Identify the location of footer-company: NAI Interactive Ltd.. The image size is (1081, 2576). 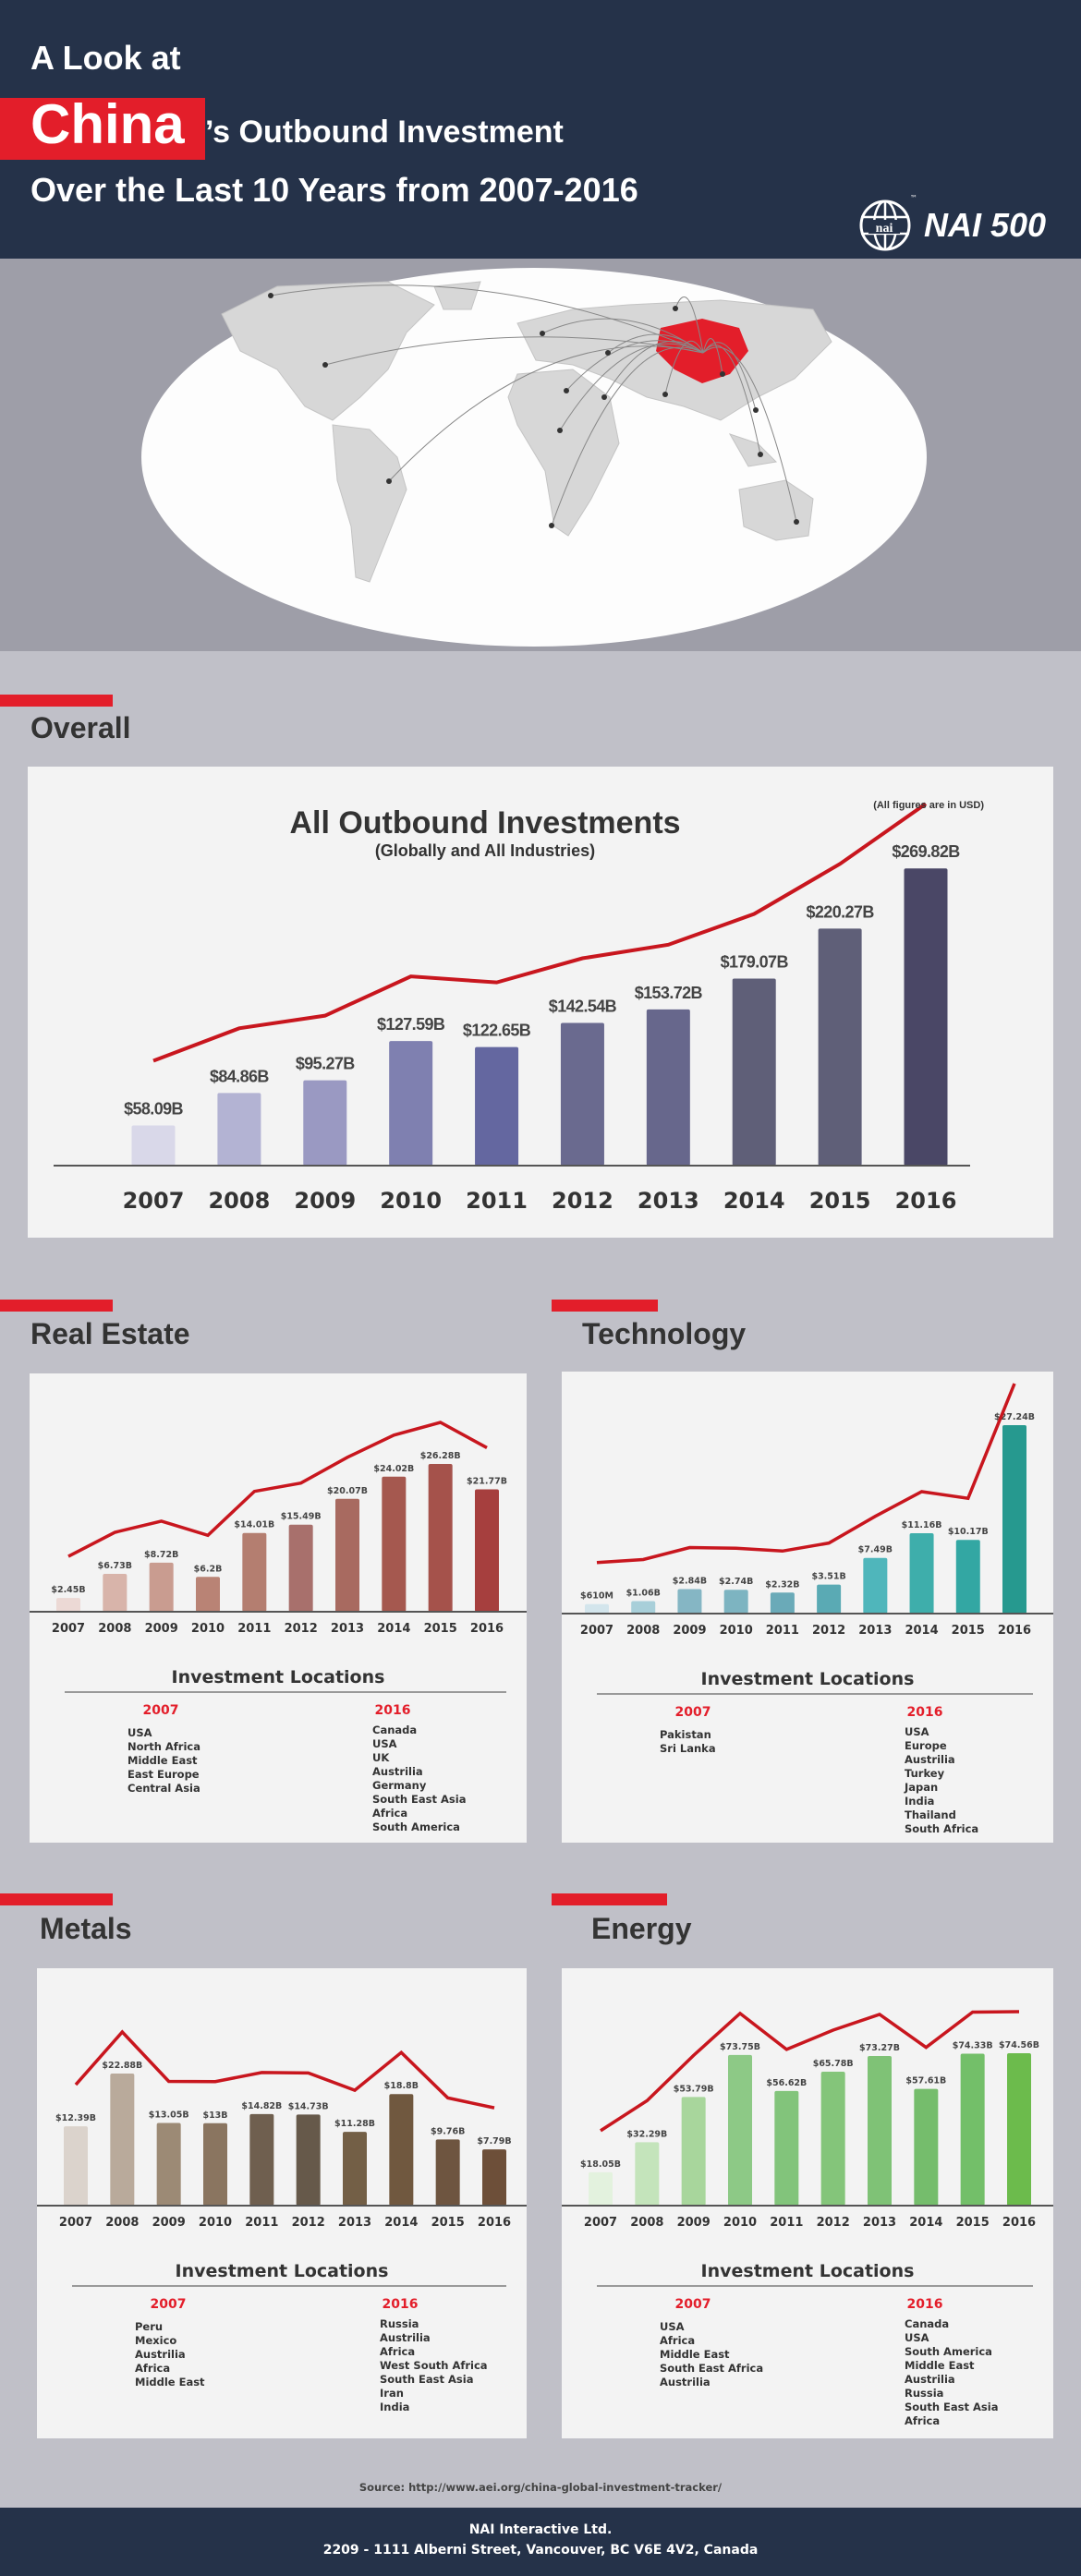
(540, 2529).